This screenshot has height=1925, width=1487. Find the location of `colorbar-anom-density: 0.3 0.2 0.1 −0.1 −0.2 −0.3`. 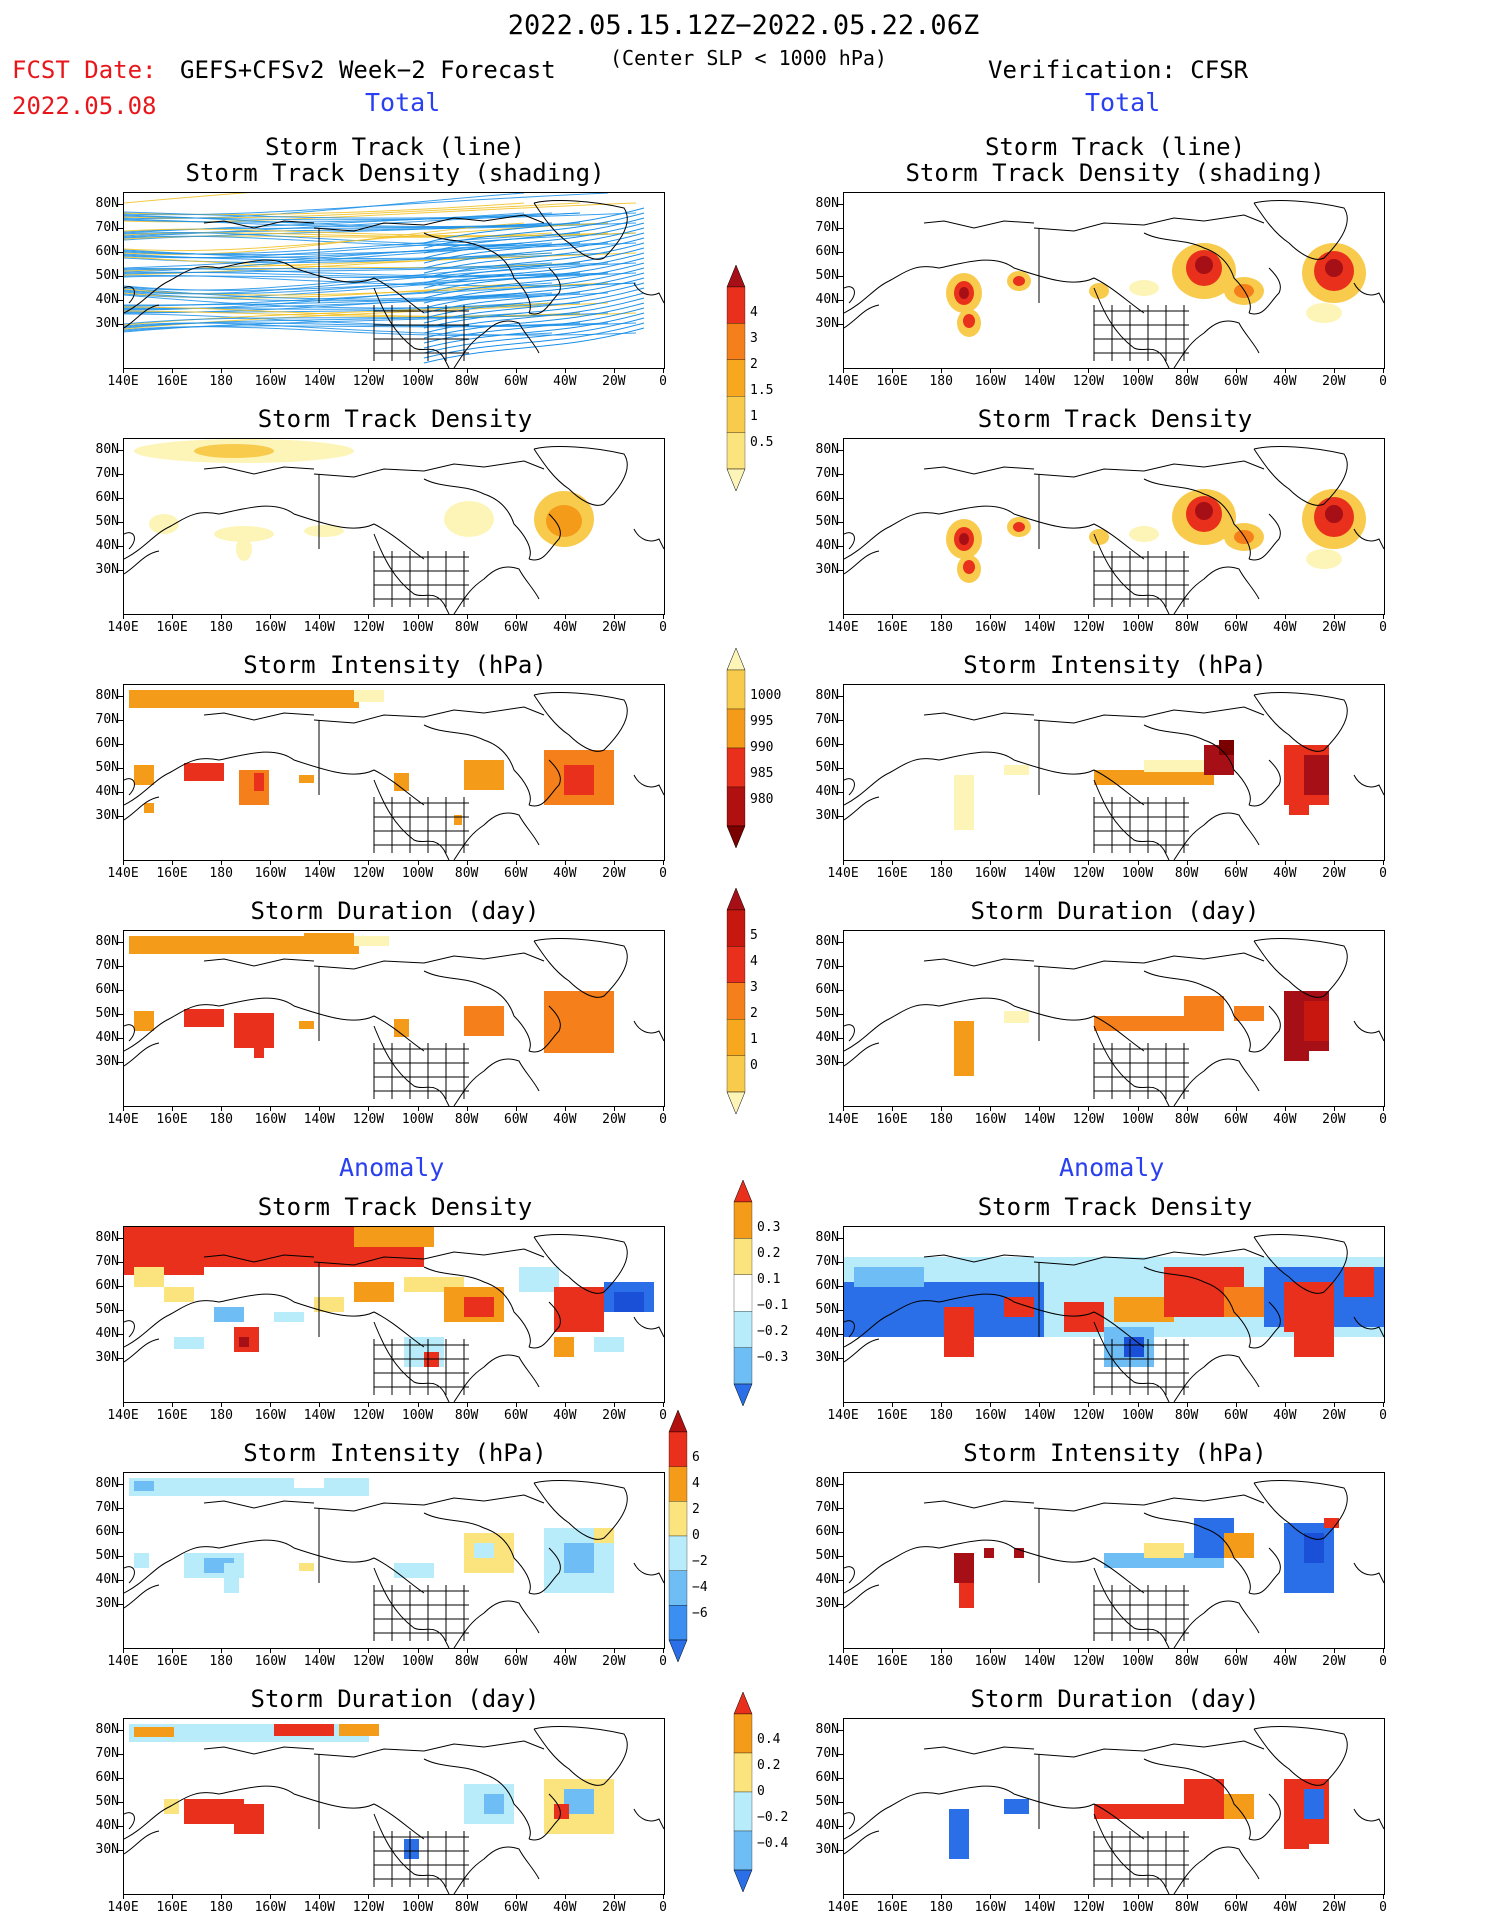

colorbar-anom-density: 0.3 0.2 0.1 −0.1 −0.2 −0.3 is located at coordinates (760, 1294).